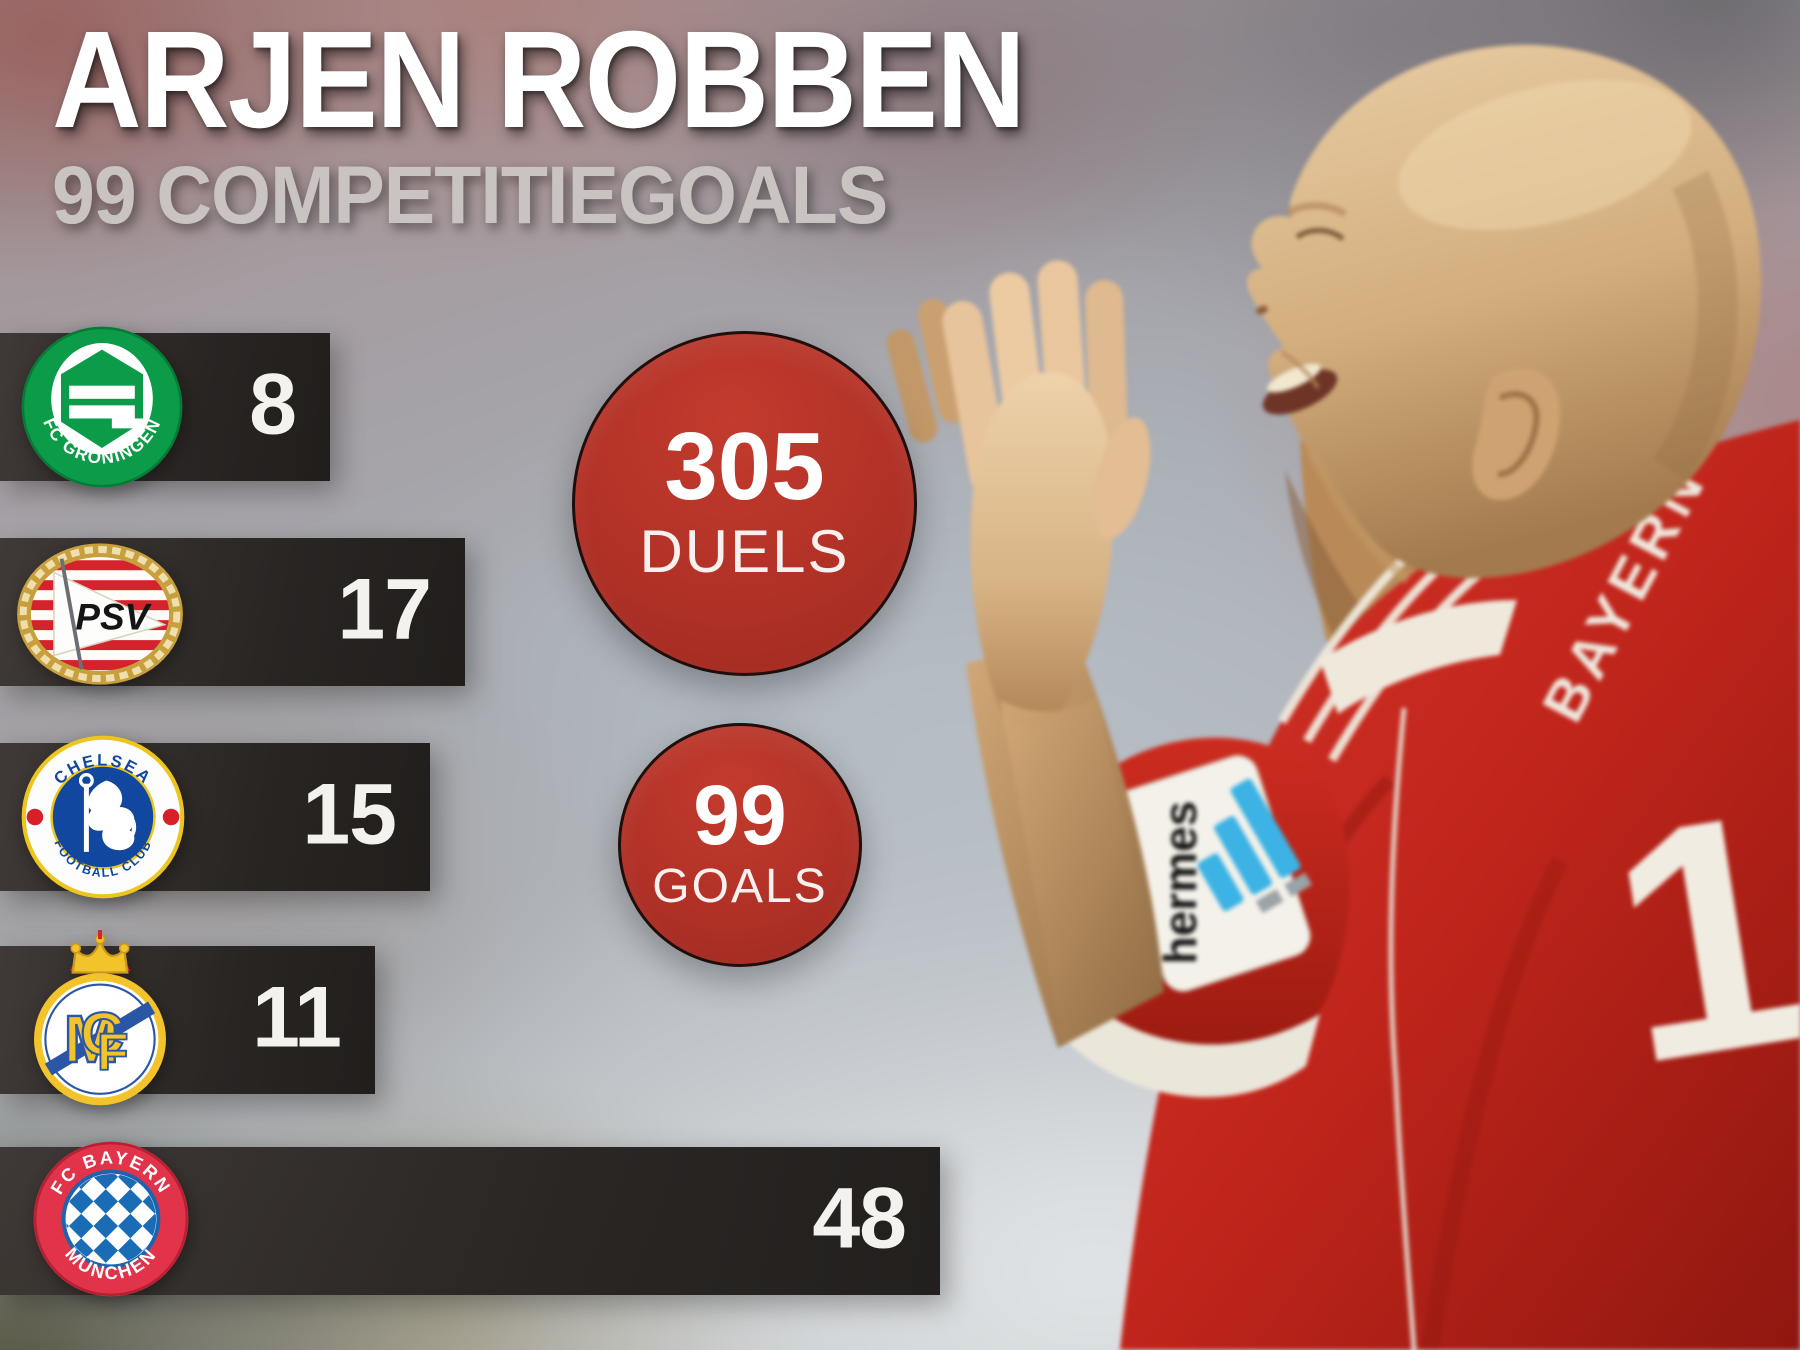  I want to click on chelsea-crest: CHELSEA FOOTBALL CLUB, so click(103, 817).